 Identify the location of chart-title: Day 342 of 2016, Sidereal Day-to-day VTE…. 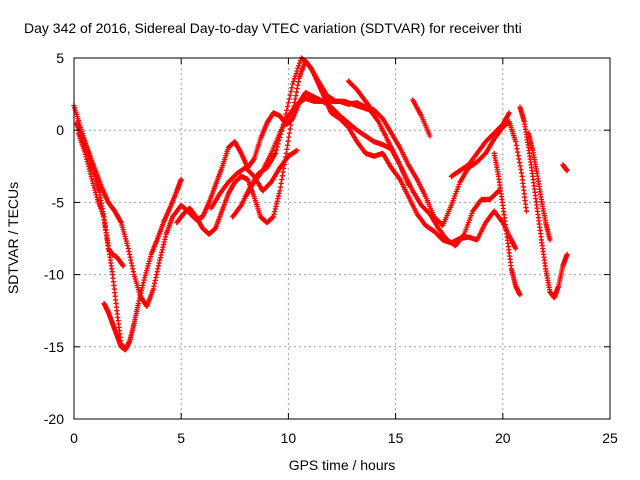
(273, 28).